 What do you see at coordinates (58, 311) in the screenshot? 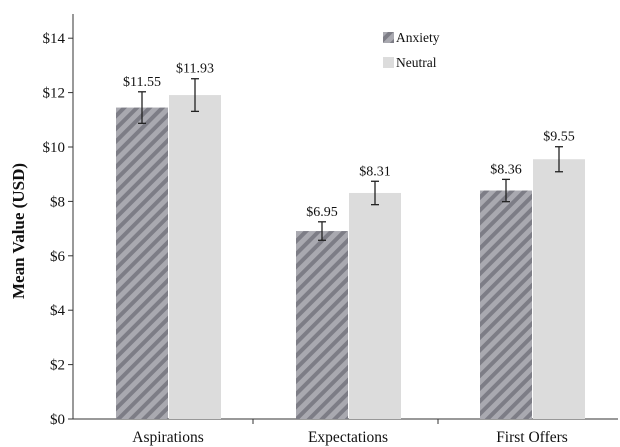
I see `y-tick-label: $4` at bounding box center [58, 311].